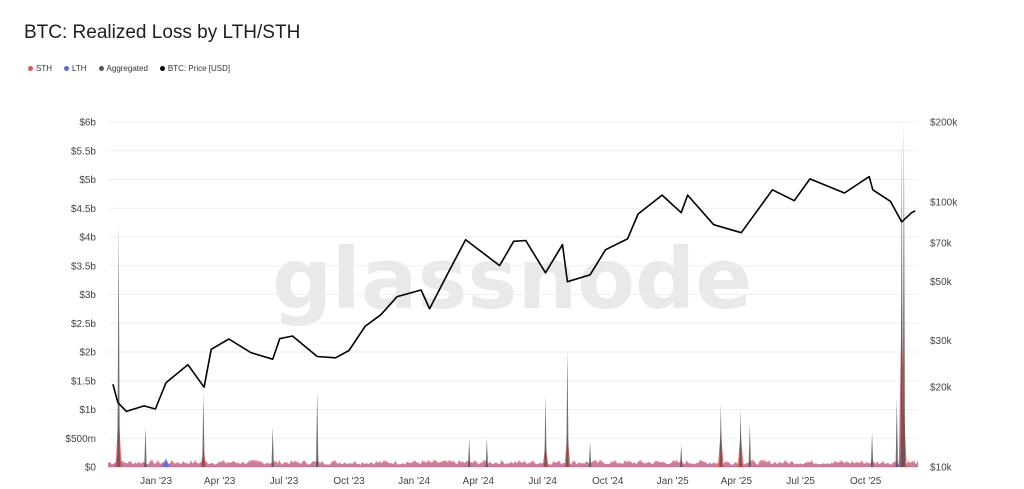  Describe the element at coordinates (479, 481) in the screenshot. I see `x-tick-label: Apr '24` at that location.